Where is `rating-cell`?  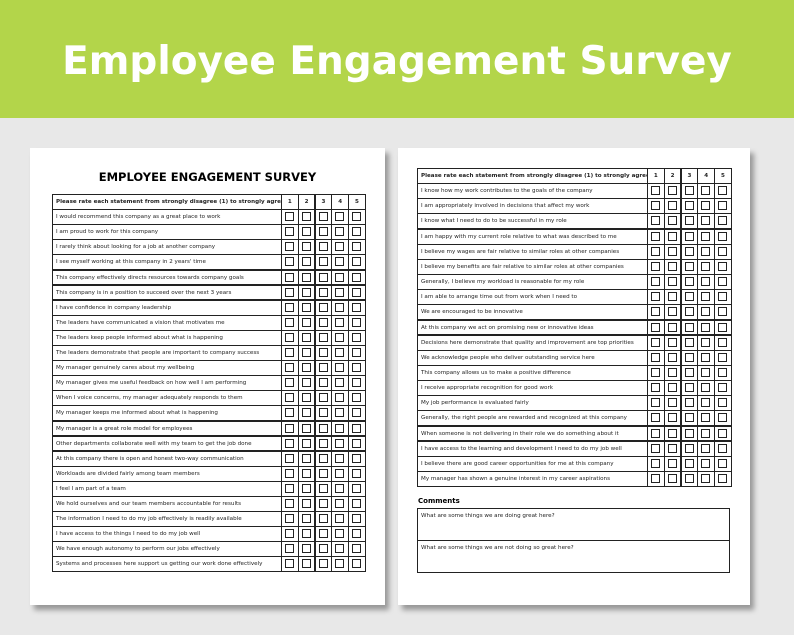
rating-cell is located at coordinates (723, 479).